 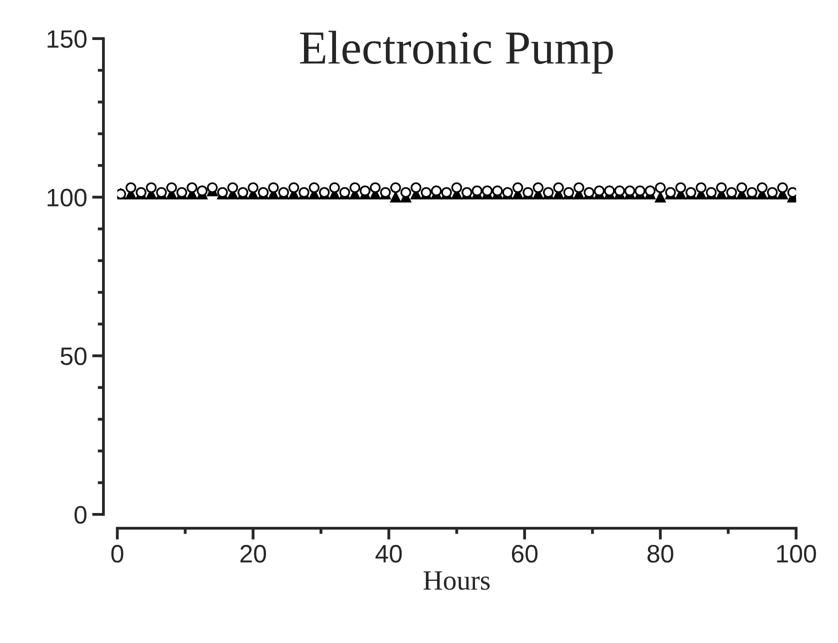 I want to click on x-tick-label: 0, so click(x=117, y=553).